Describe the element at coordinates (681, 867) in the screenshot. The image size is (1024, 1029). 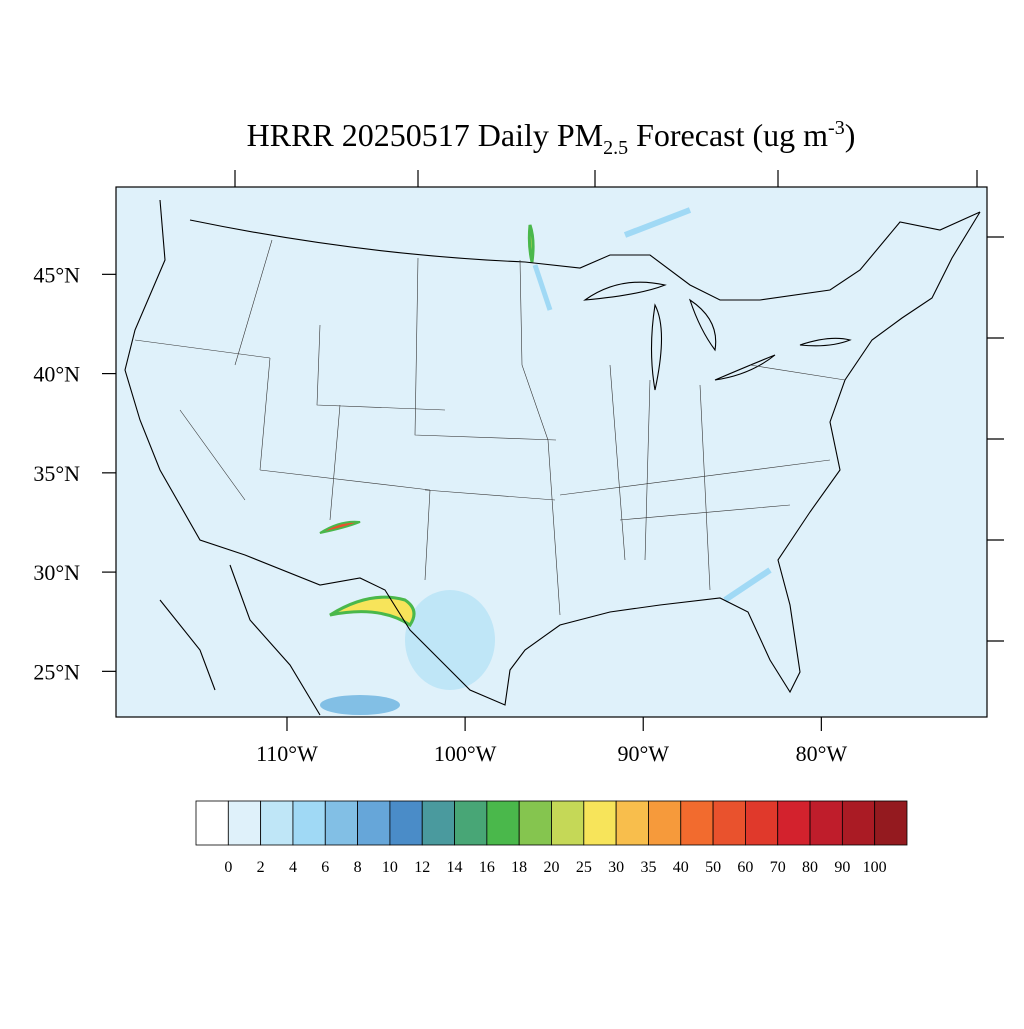
I see `colorbar-label: 40` at that location.